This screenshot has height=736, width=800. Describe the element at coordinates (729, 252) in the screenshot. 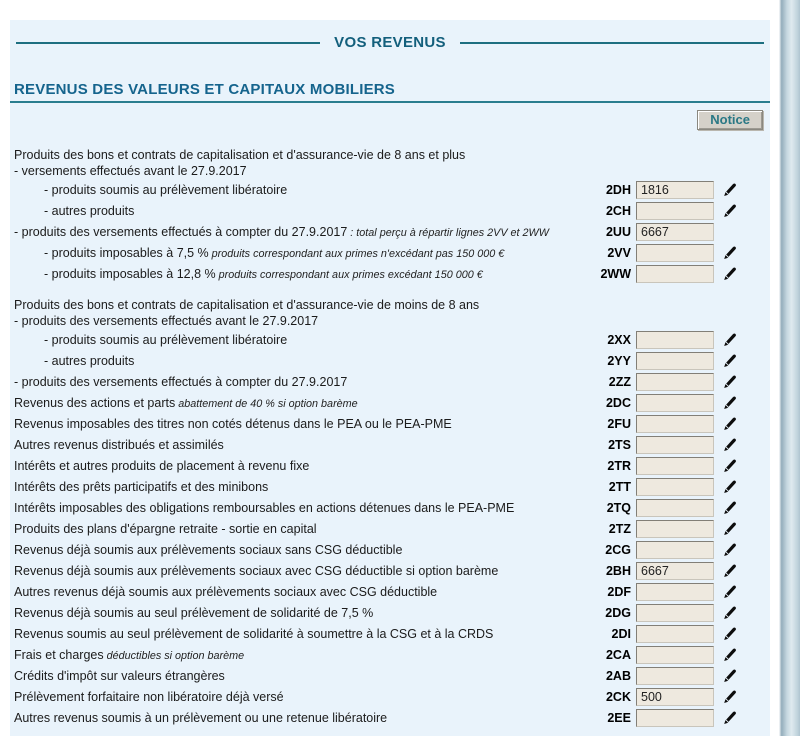

I see `edit-pencil-icon-2VV` at that location.